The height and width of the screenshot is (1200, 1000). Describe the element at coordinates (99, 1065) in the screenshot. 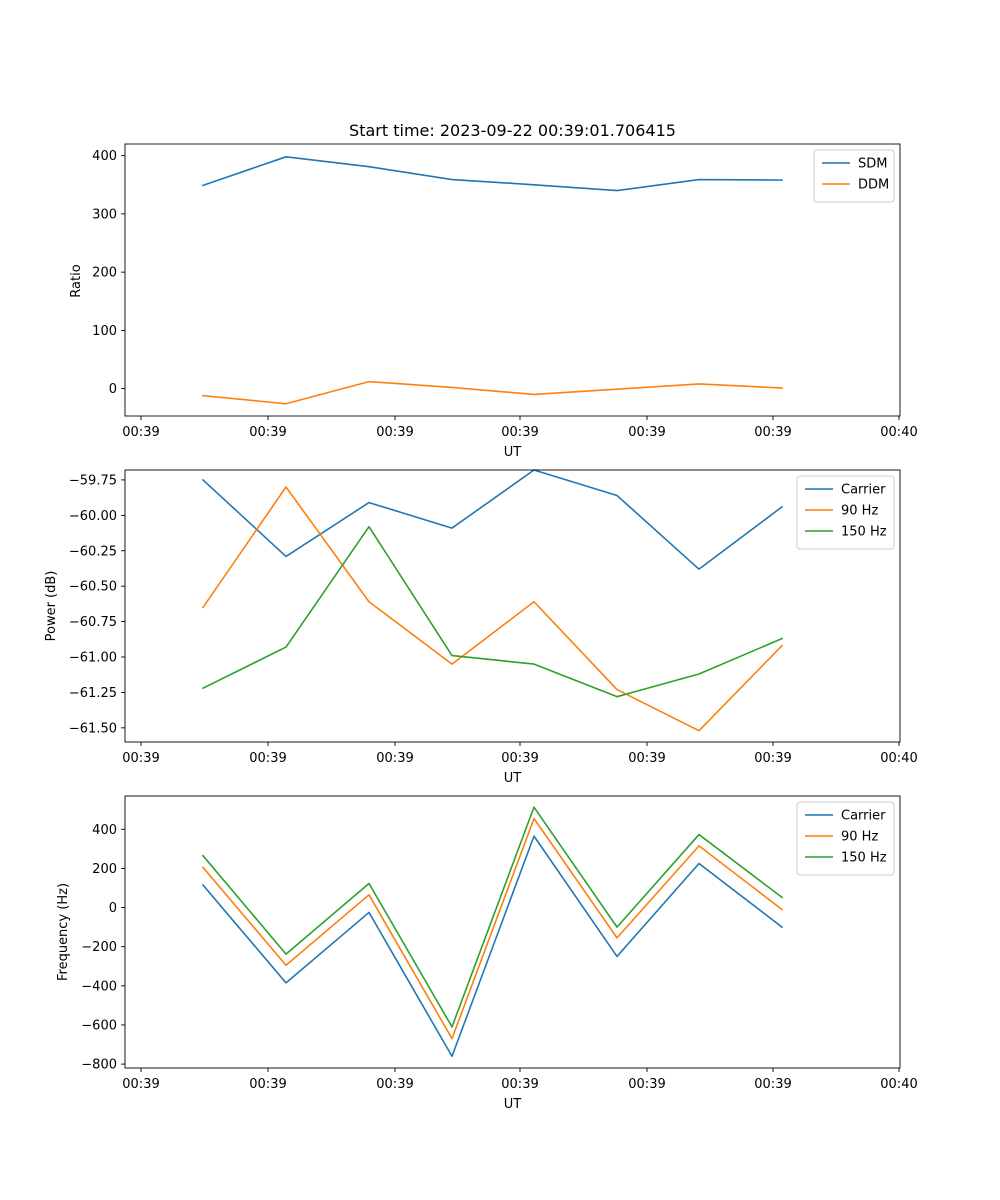

I see `y-tick-label: −800` at that location.